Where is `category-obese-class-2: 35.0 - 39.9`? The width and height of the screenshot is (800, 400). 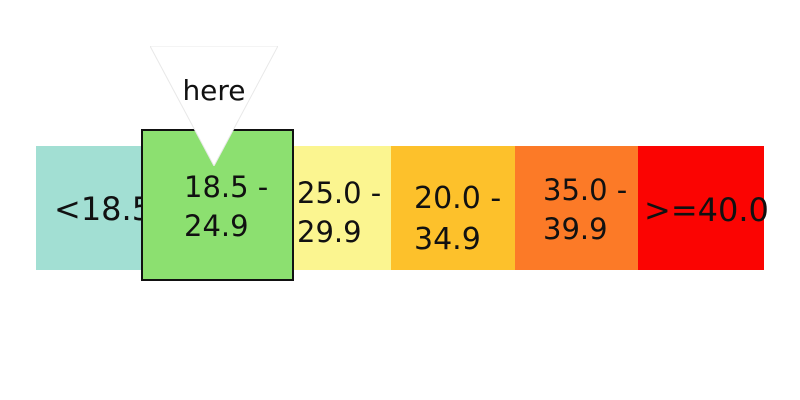
category-obese-class-2: 35.0 - 39.9 is located at coordinates (577, 208).